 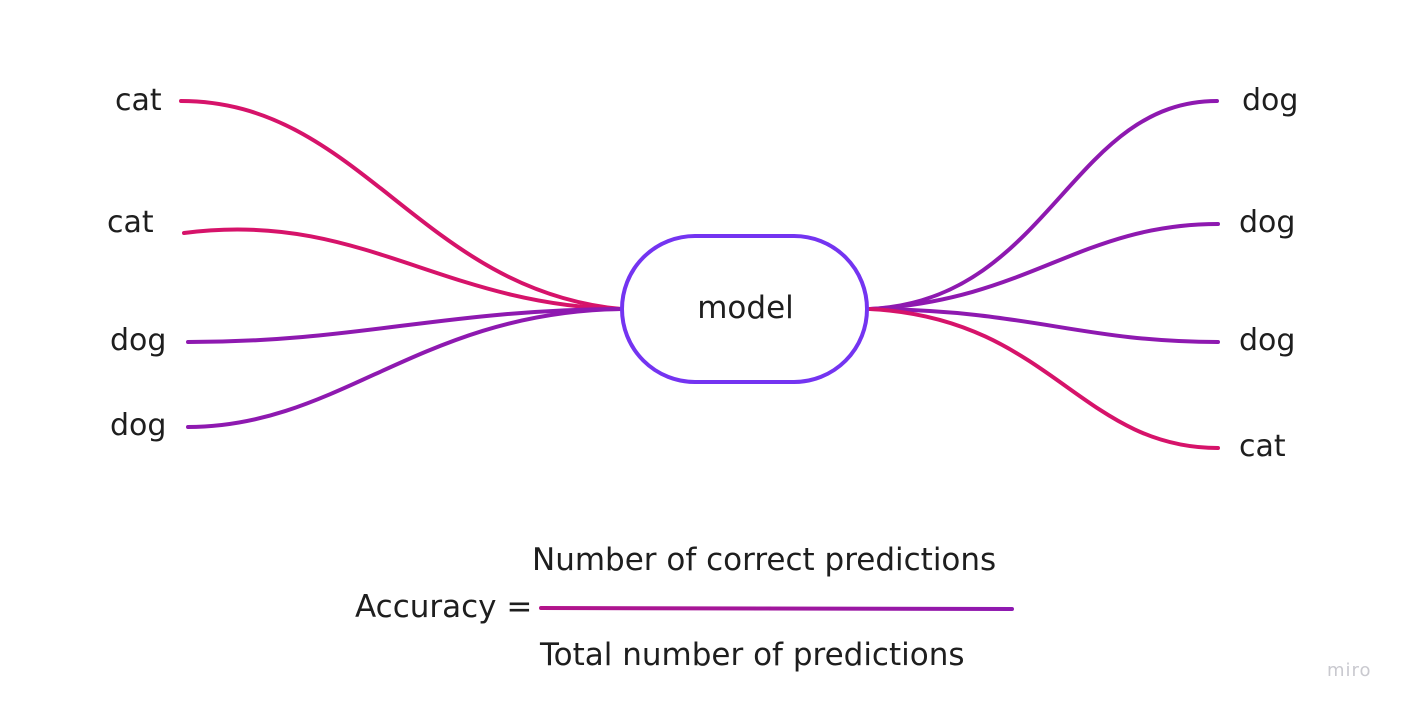 What do you see at coordinates (138, 340) in the screenshot?
I see `input-label-3: dog` at bounding box center [138, 340].